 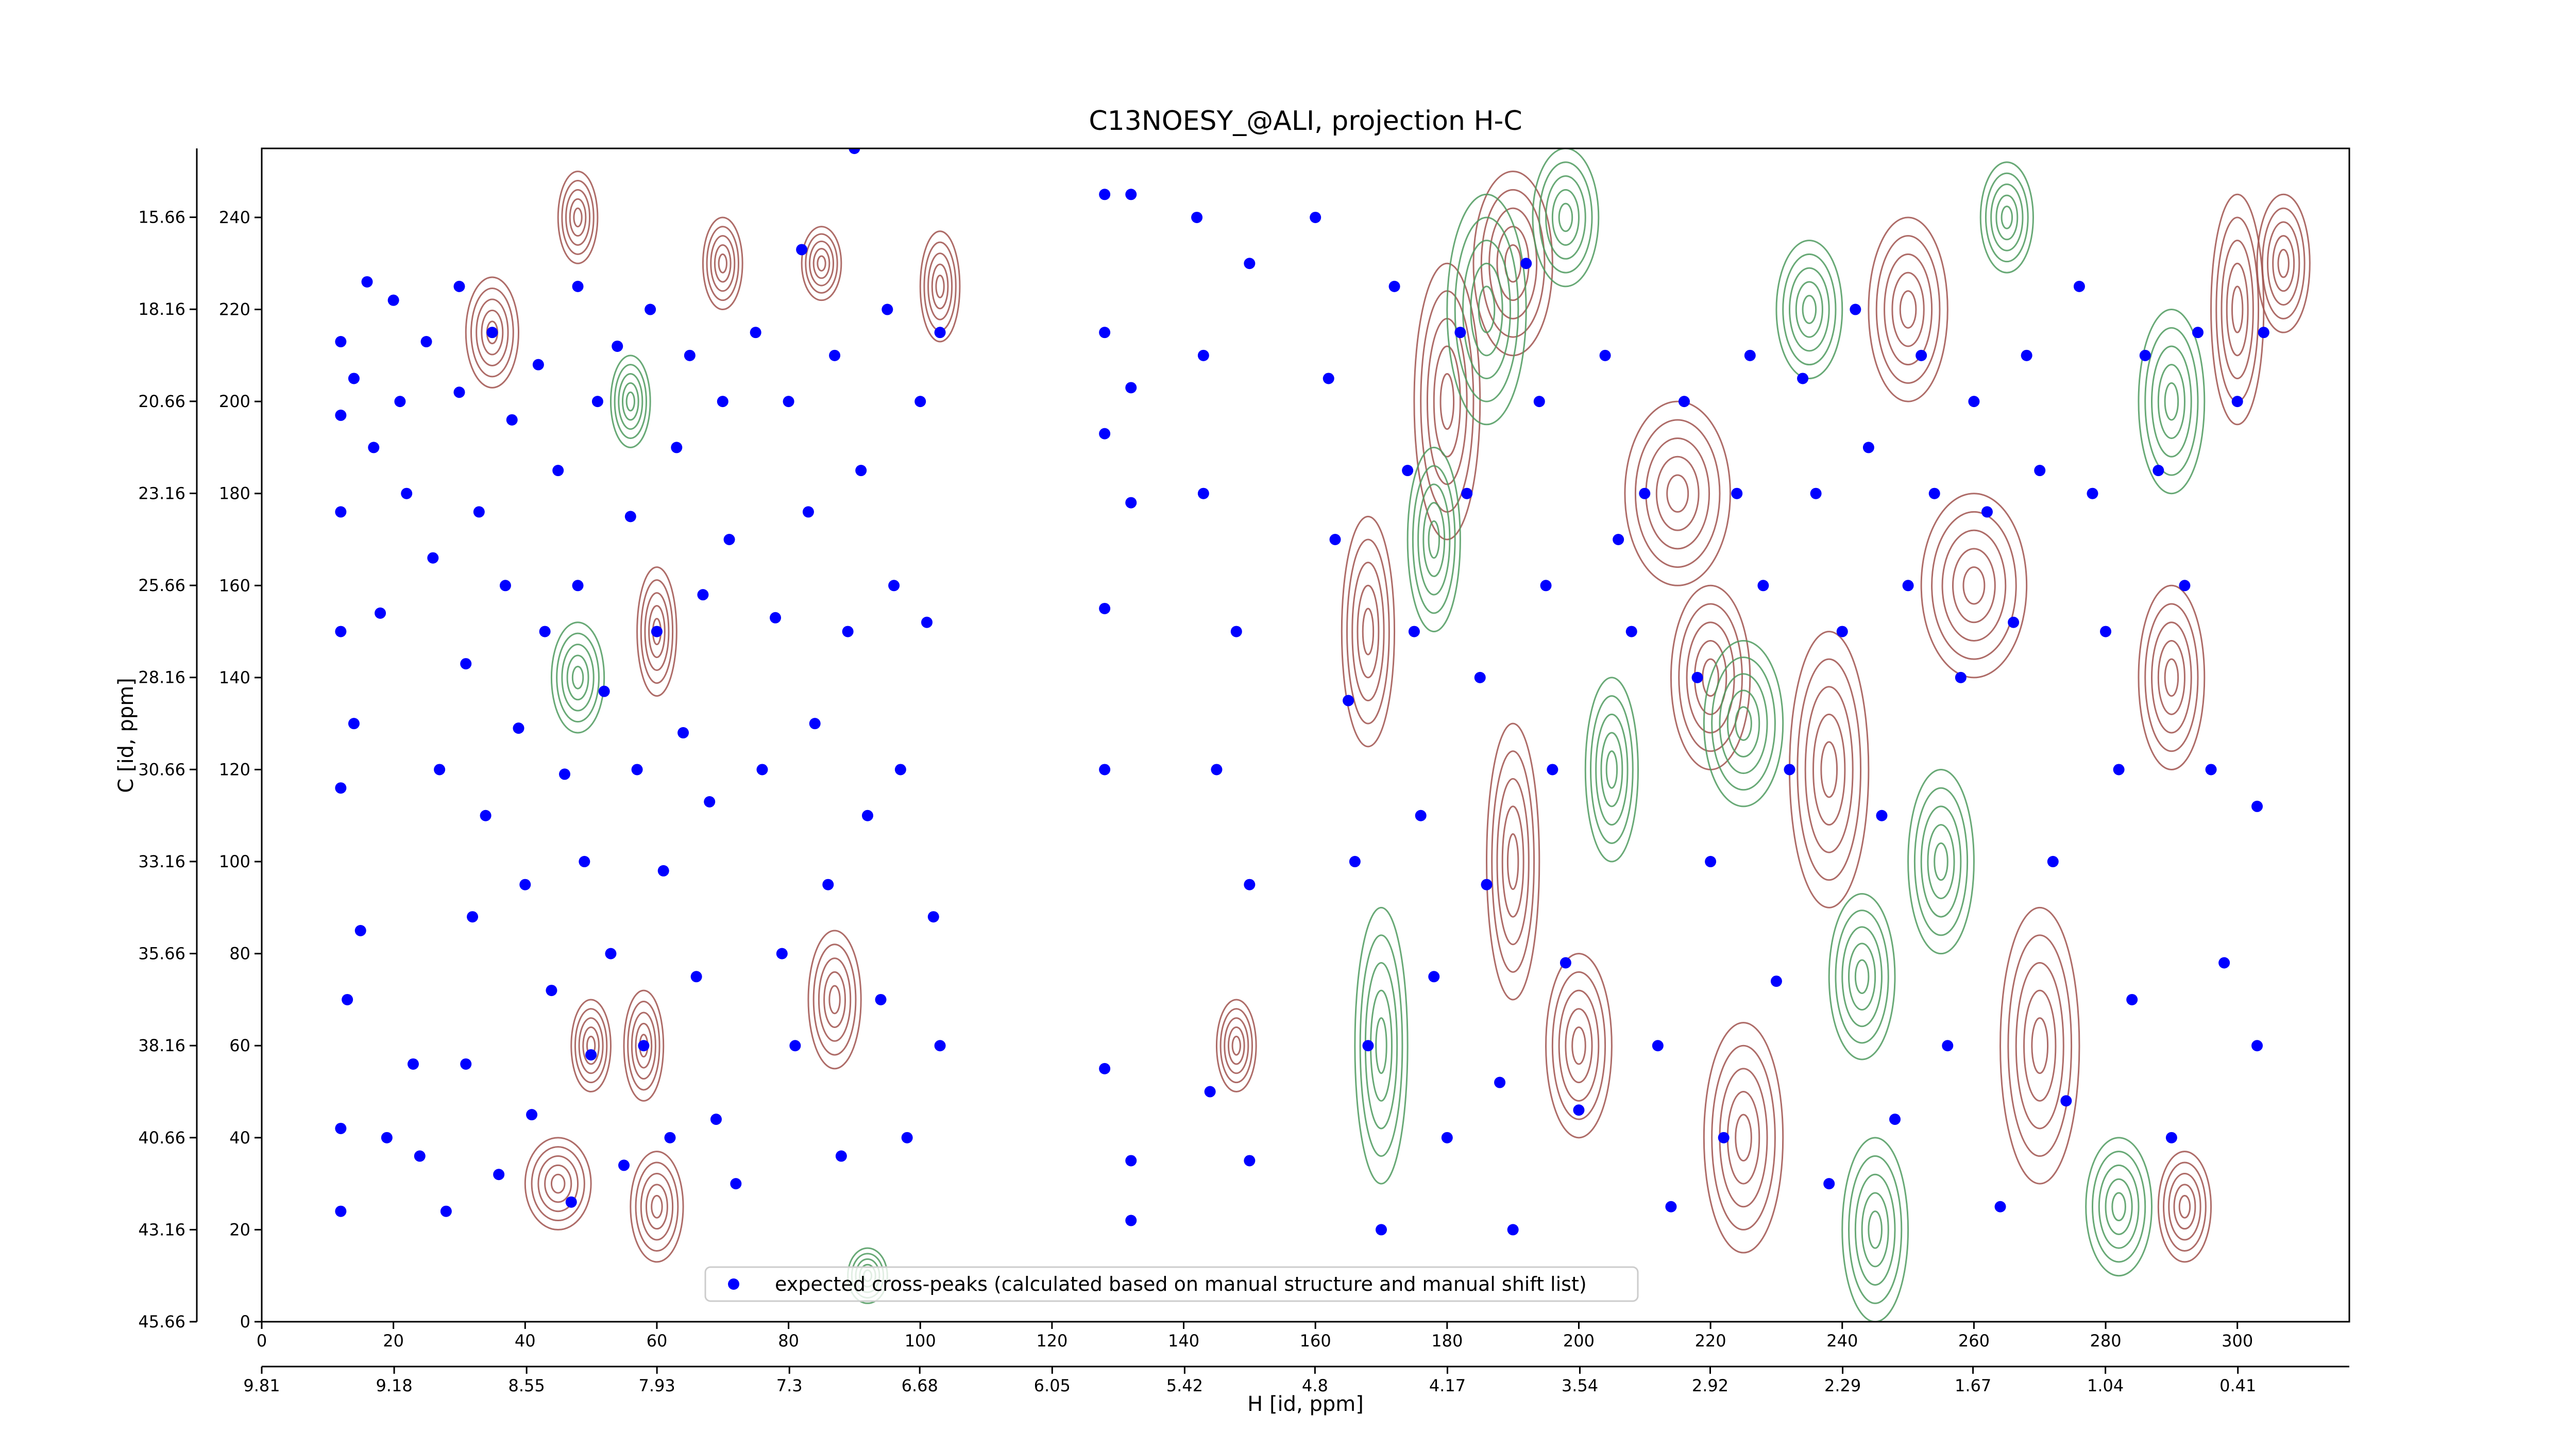 What do you see at coordinates (161, 493) in the screenshot?
I see `y2-tick-label: 23.16` at bounding box center [161, 493].